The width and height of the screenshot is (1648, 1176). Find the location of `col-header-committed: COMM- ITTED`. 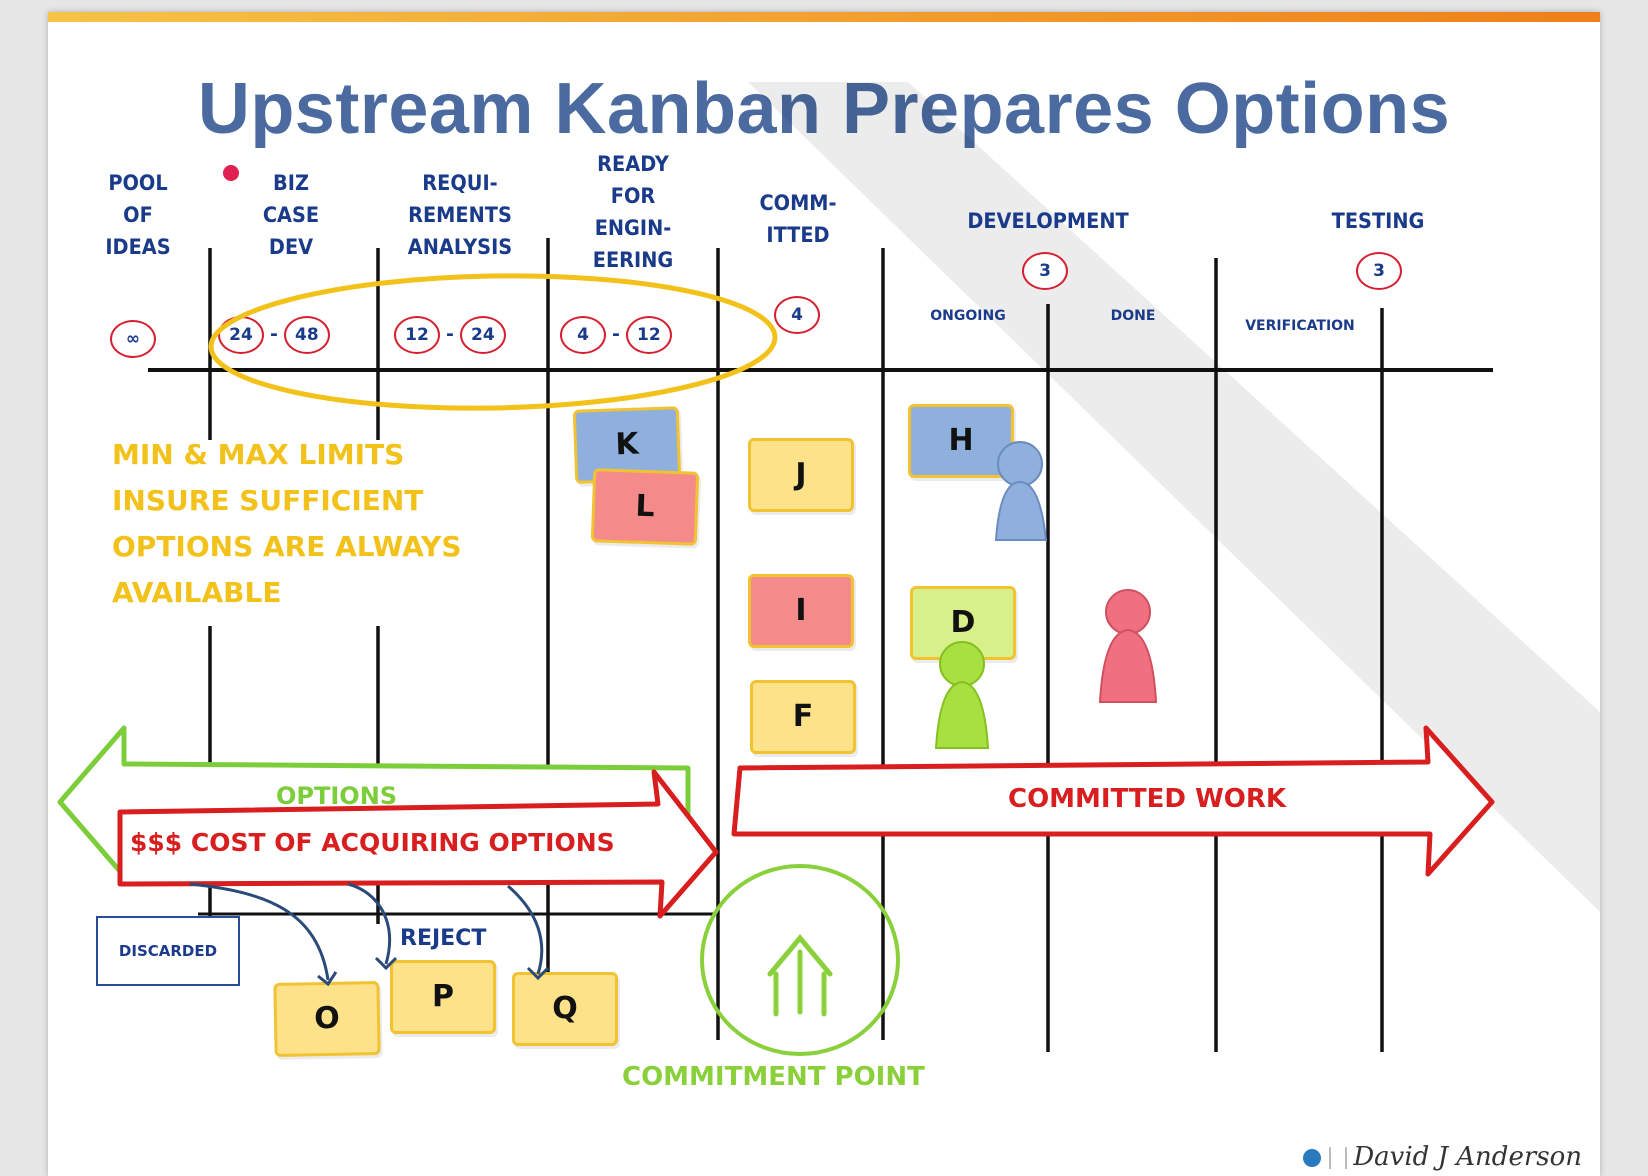

col-header-committed: COMM- ITTED is located at coordinates (798, 219).